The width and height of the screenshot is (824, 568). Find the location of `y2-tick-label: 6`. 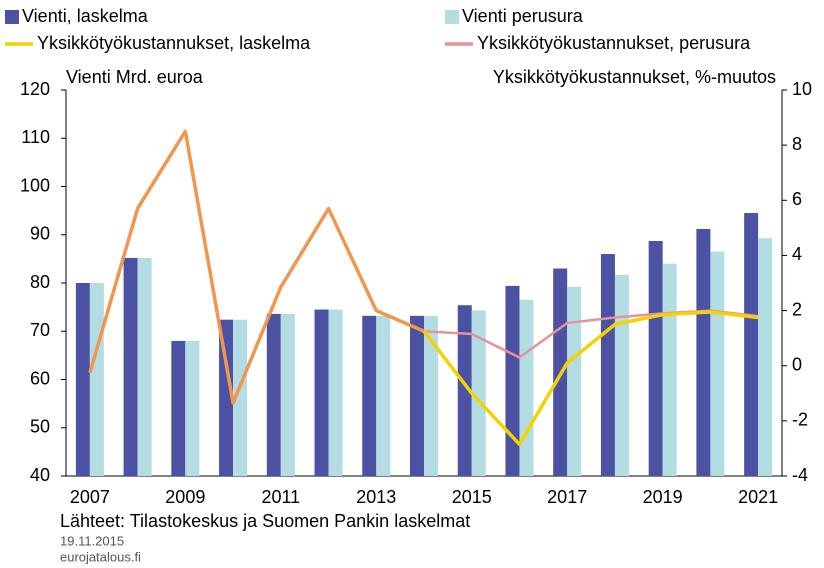

y2-tick-label: 6 is located at coordinates (797, 199).